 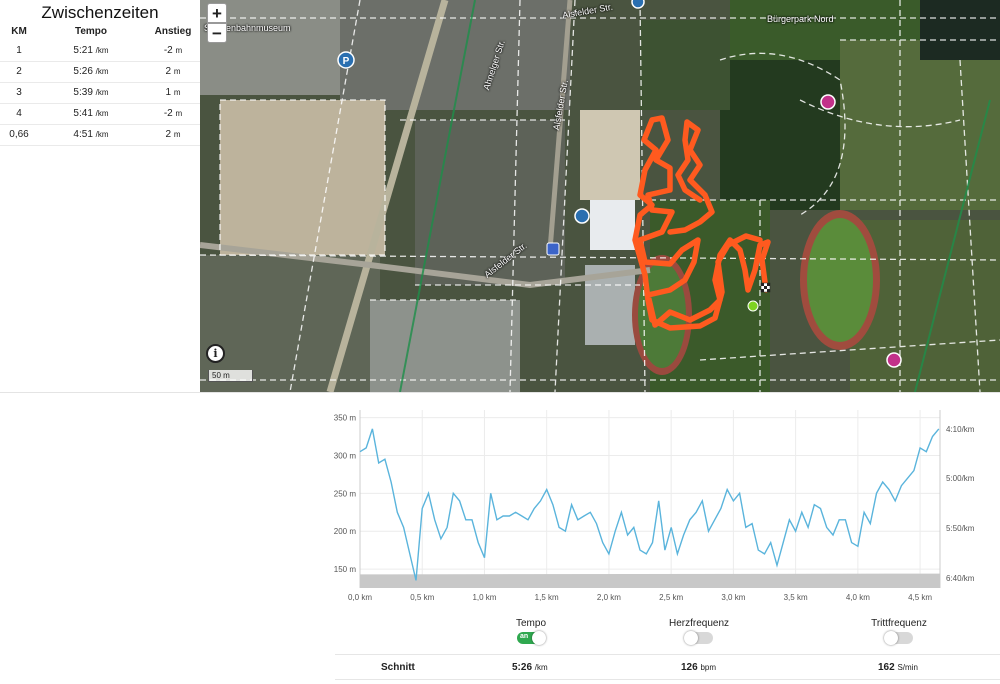 What do you see at coordinates (422, 597) in the screenshot?
I see `x-tick: 0,5 km` at bounding box center [422, 597].